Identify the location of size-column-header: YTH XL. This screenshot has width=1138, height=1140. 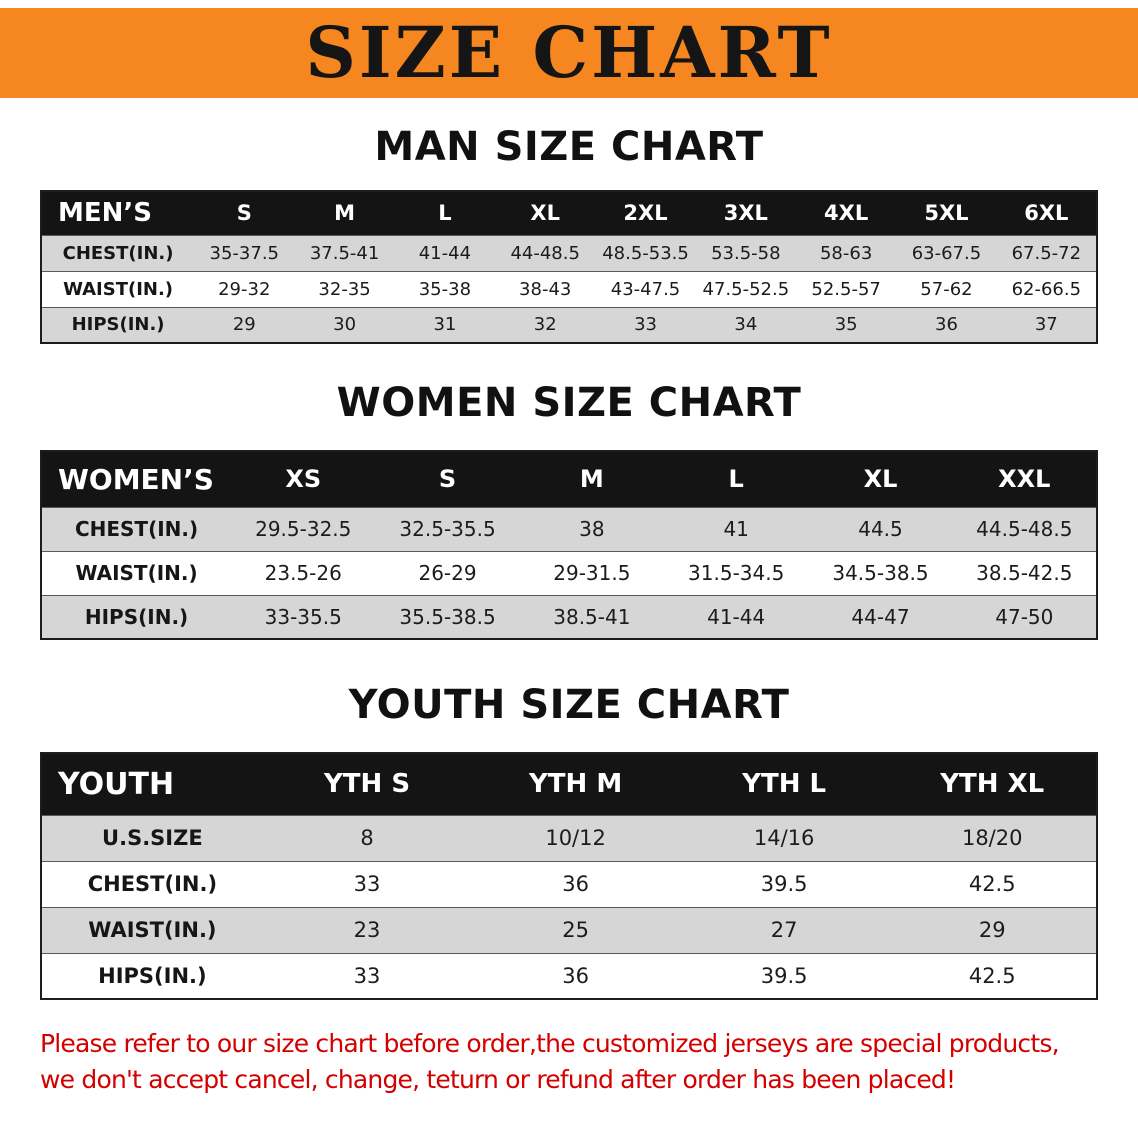
(992, 784).